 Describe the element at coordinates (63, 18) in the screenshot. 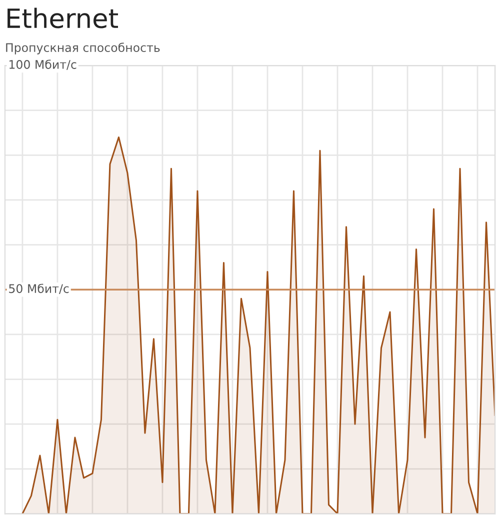

I see `chart-title: Ethernet` at that location.